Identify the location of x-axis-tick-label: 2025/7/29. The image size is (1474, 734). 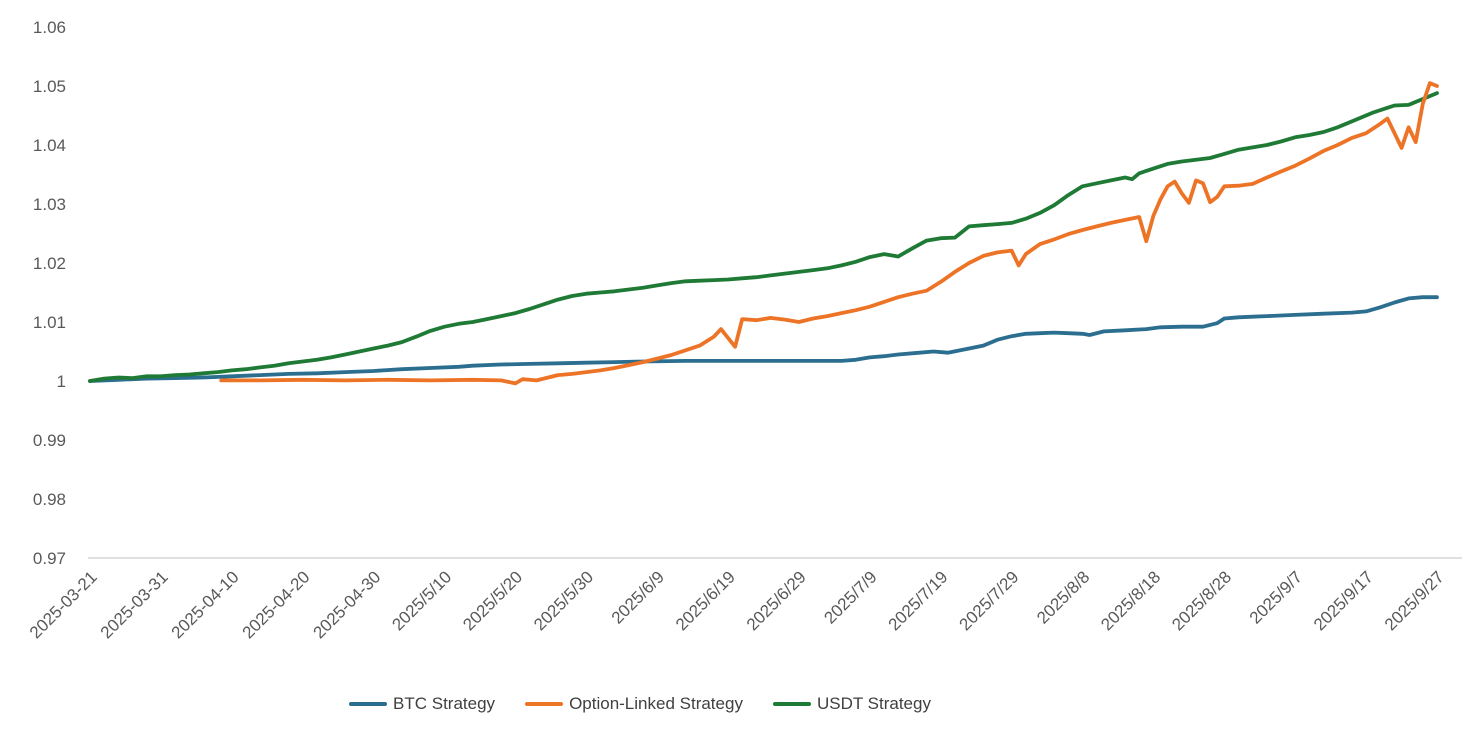
(989, 600).